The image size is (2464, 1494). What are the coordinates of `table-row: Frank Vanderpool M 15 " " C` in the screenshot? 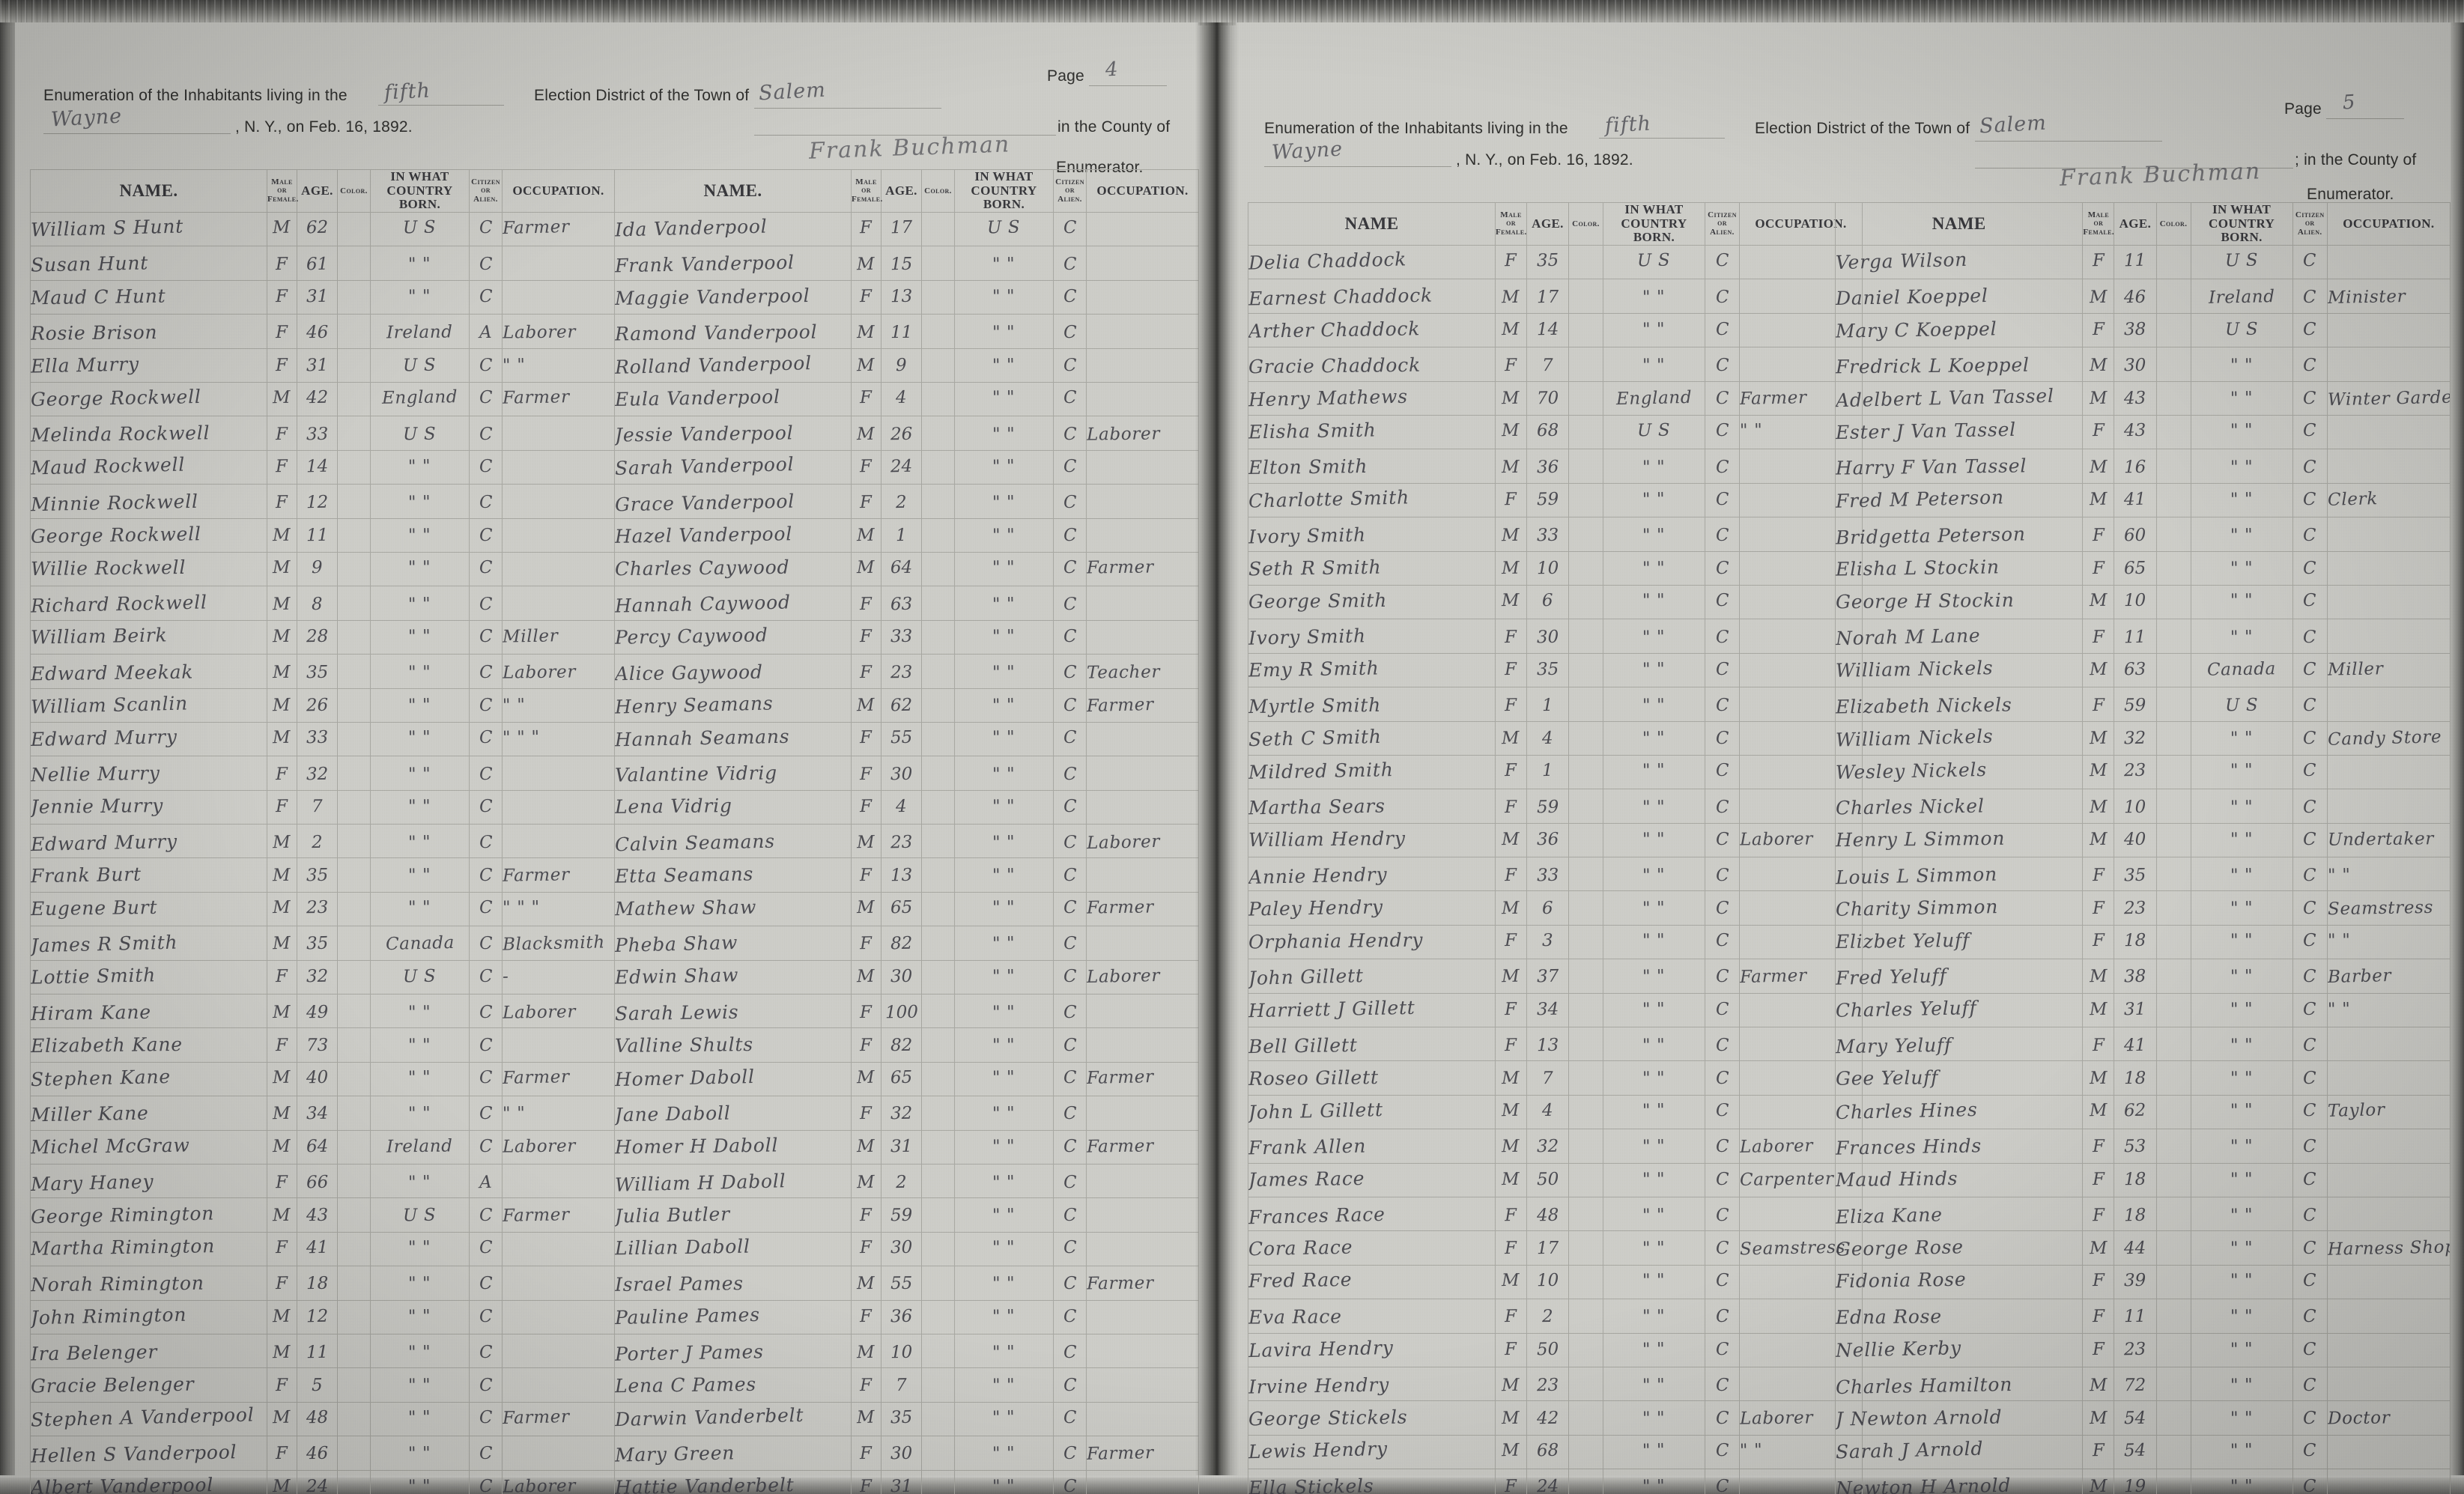 It's located at (906, 263).